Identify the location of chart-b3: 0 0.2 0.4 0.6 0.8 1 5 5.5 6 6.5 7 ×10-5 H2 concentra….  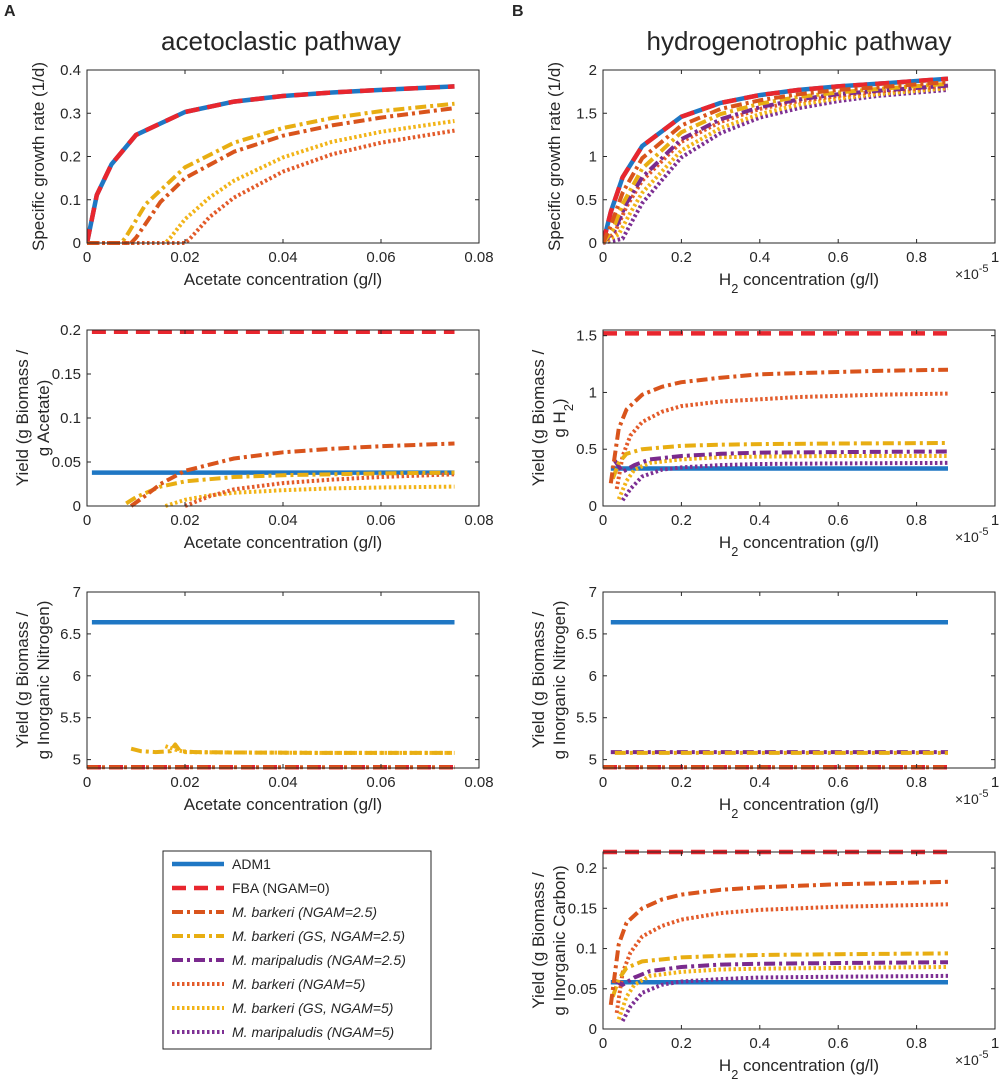
(764, 702).